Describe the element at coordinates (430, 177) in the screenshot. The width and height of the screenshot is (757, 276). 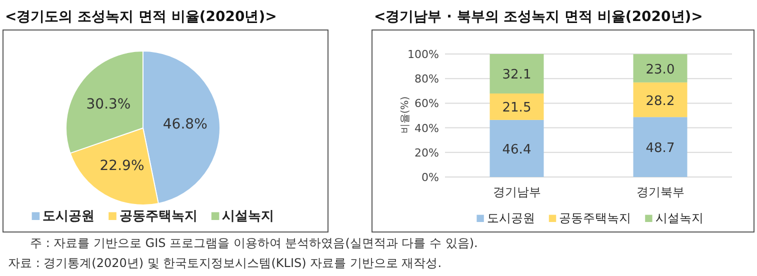
I see `y-tick-label: 0%` at that location.